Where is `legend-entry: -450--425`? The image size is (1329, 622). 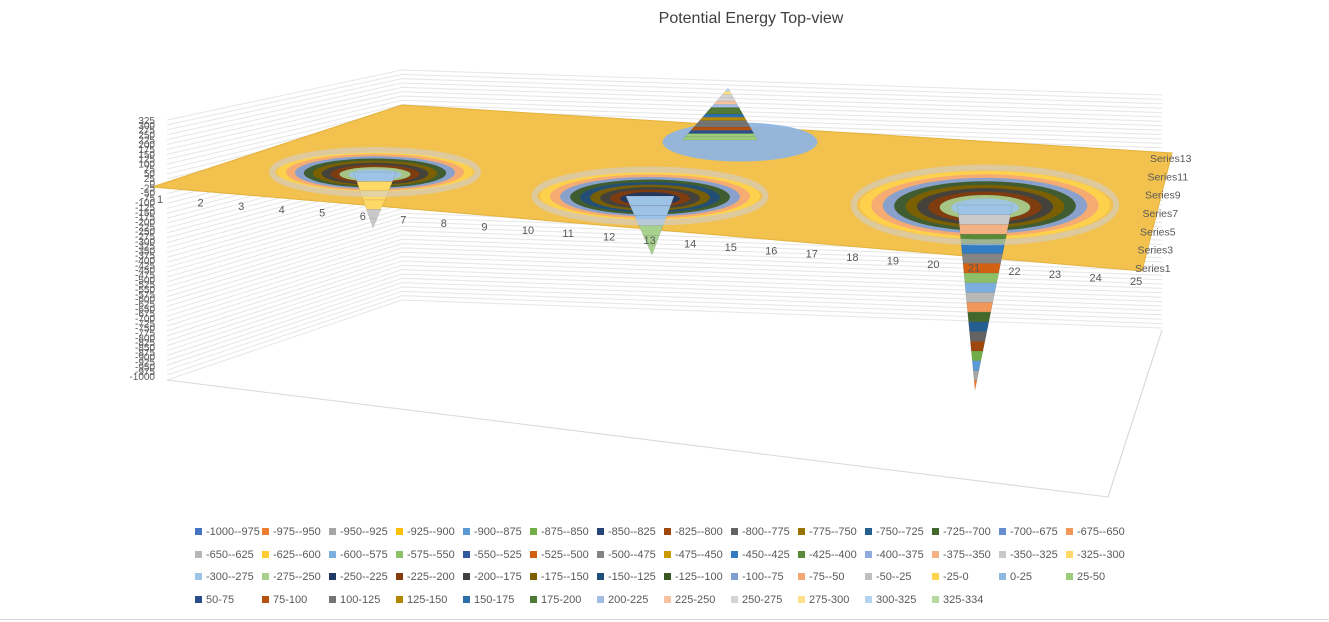 legend-entry: -450--425 is located at coordinates (764, 555).